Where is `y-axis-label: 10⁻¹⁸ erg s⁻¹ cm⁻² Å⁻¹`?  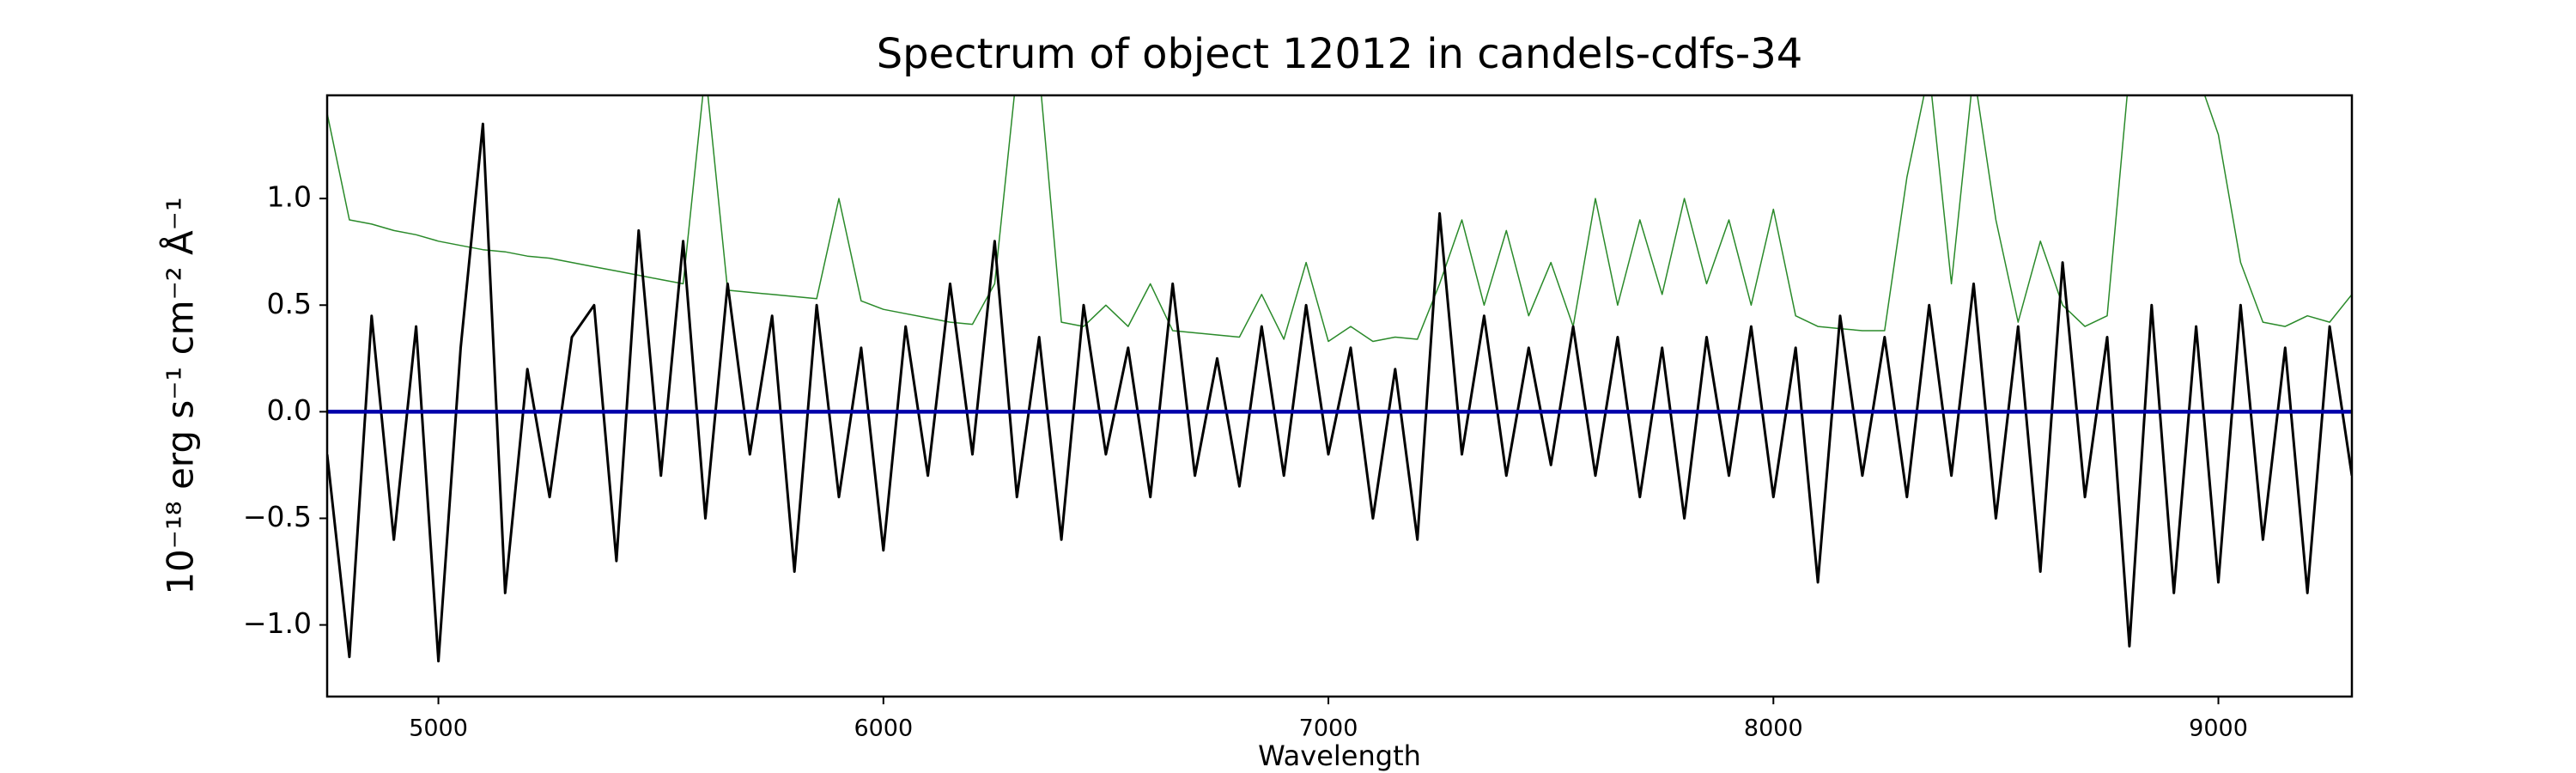
y-axis-label: 10⁻¹⁸ erg s⁻¹ cm⁻² Å⁻¹ is located at coordinates (180, 395).